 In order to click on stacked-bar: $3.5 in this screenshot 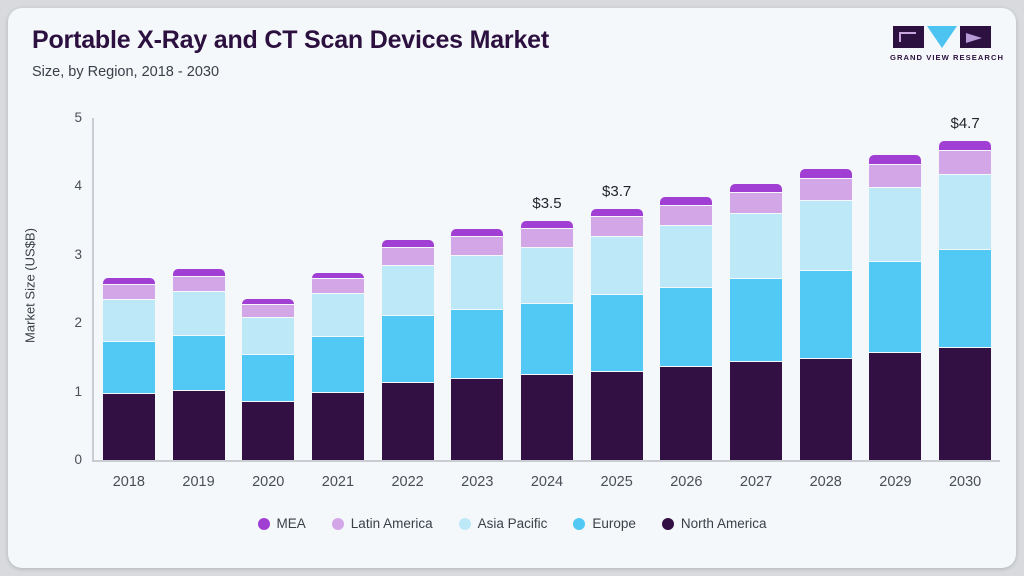, I will do `click(546, 327)`.